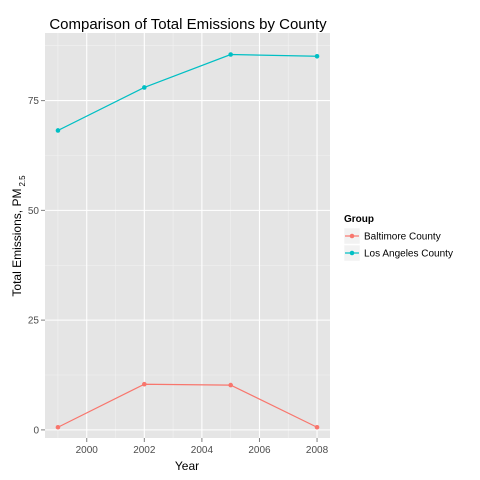 This screenshot has width=480, height=480. What do you see at coordinates (352, 253) in the screenshot?
I see `legend-key-point-los-angeles-county` at bounding box center [352, 253].